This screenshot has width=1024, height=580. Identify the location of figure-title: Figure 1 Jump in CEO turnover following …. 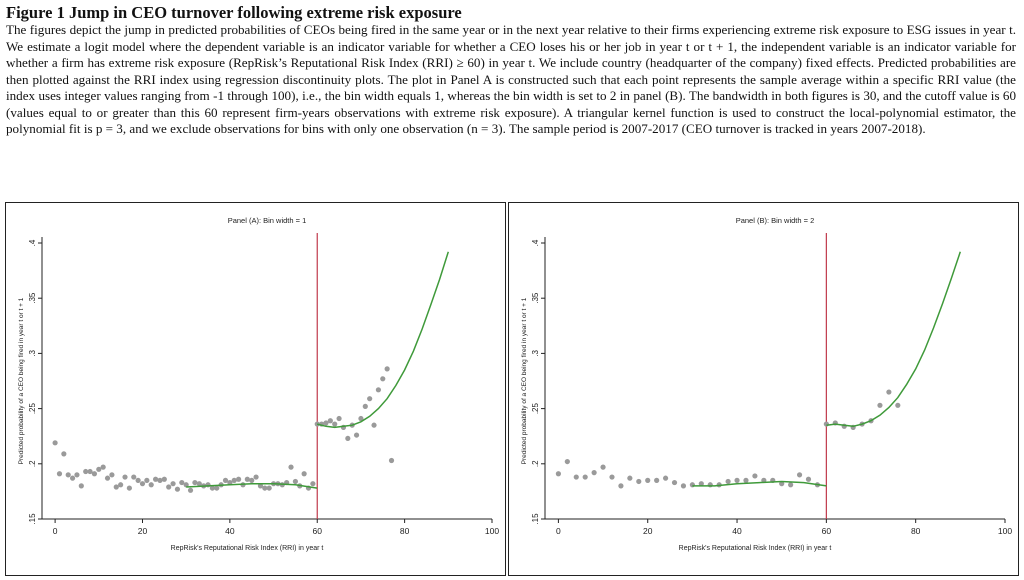
(234, 12).